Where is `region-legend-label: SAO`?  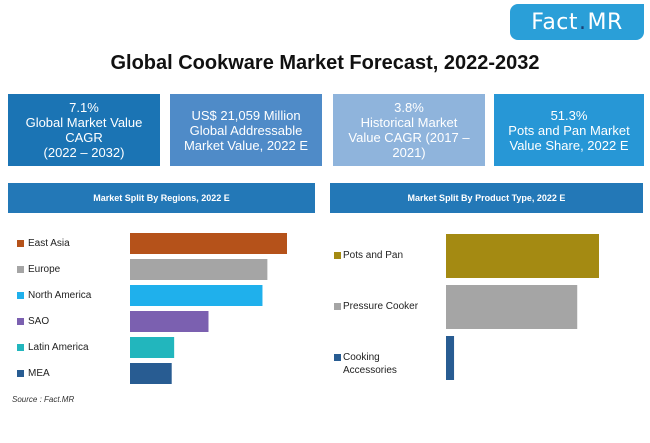 region-legend-label: SAO is located at coordinates (38, 321).